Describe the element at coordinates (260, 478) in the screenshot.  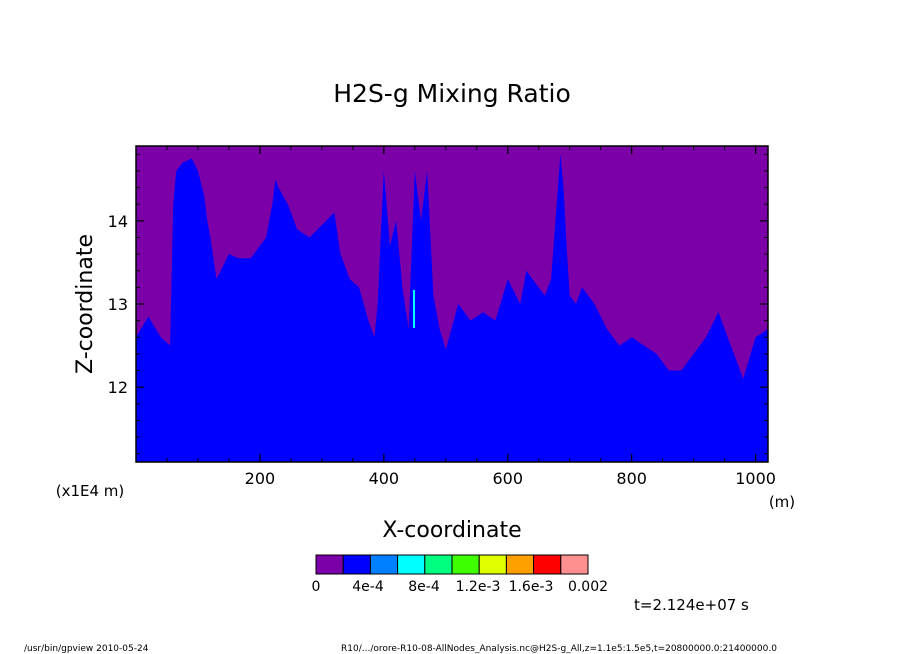
I see `x-tick-label: 200` at that location.